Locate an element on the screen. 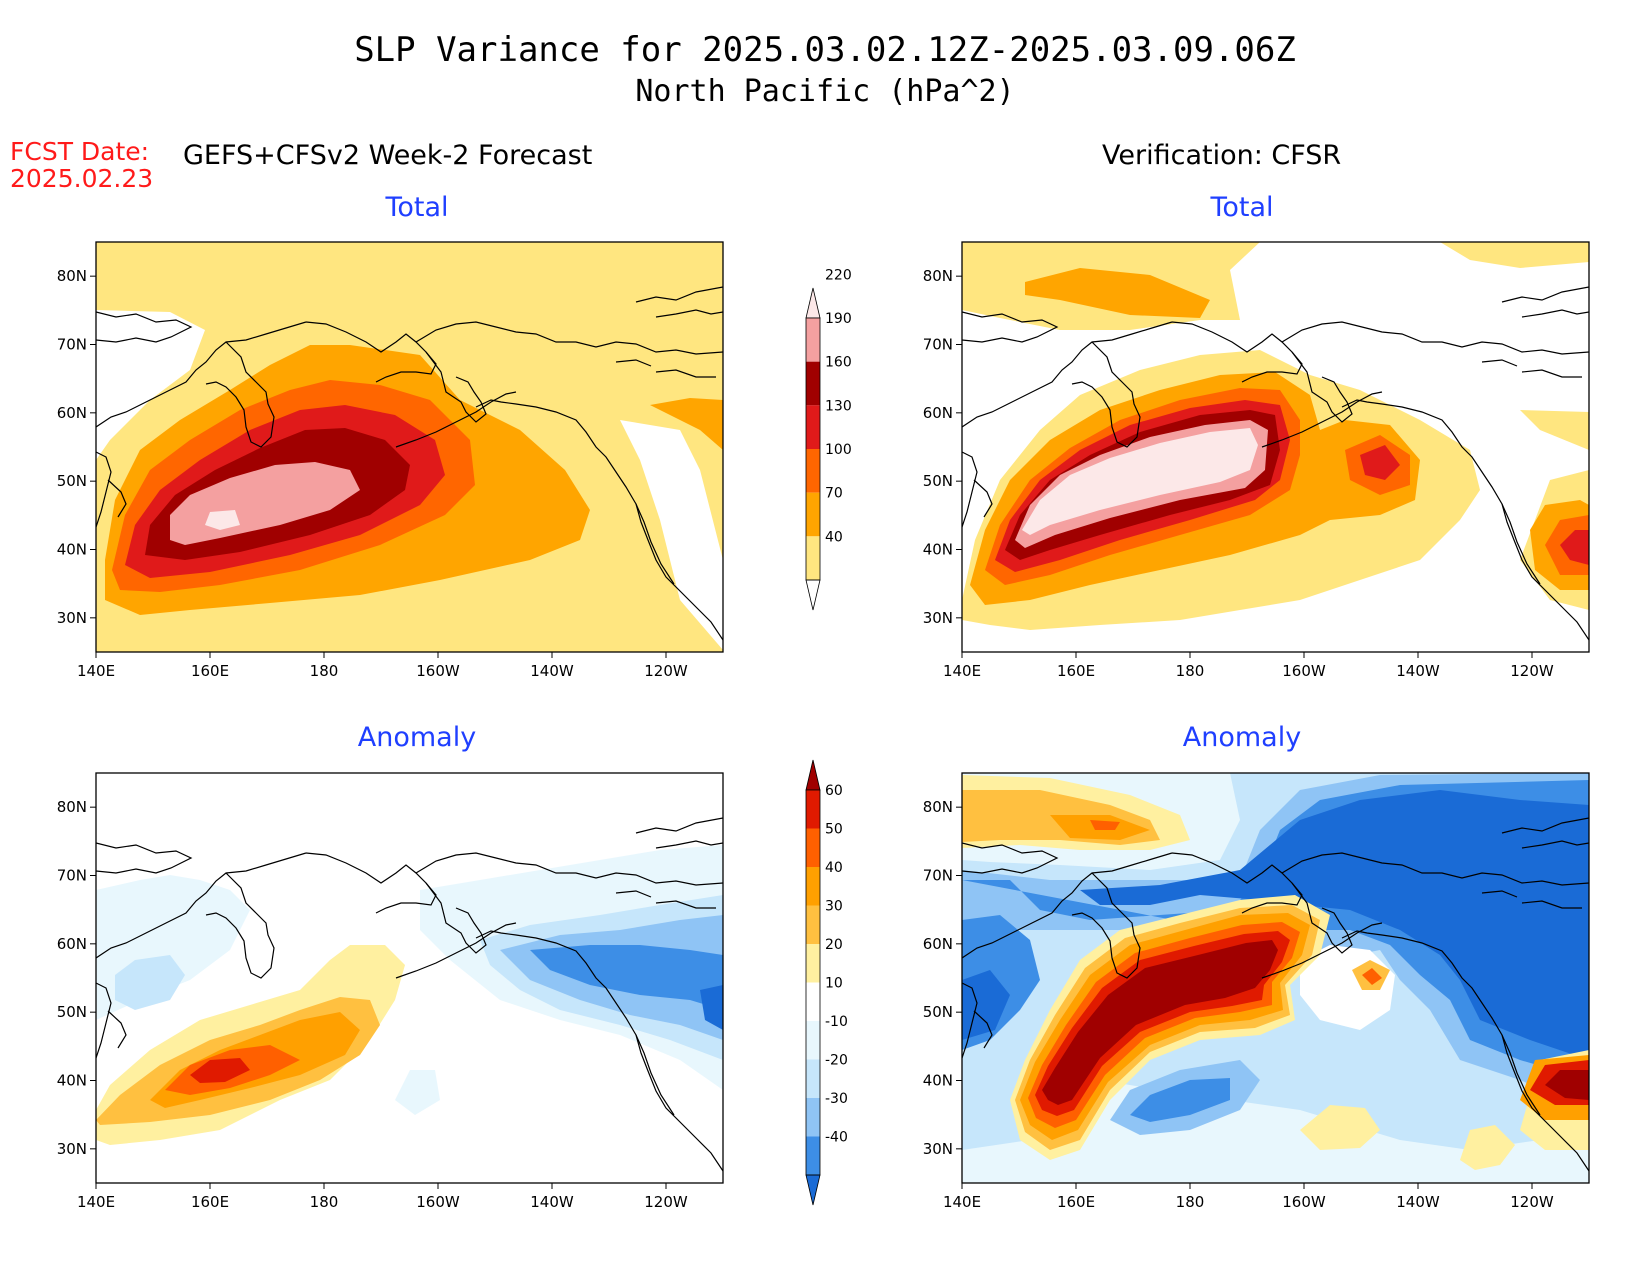  colorbar-label: -40 is located at coordinates (836, 1138).